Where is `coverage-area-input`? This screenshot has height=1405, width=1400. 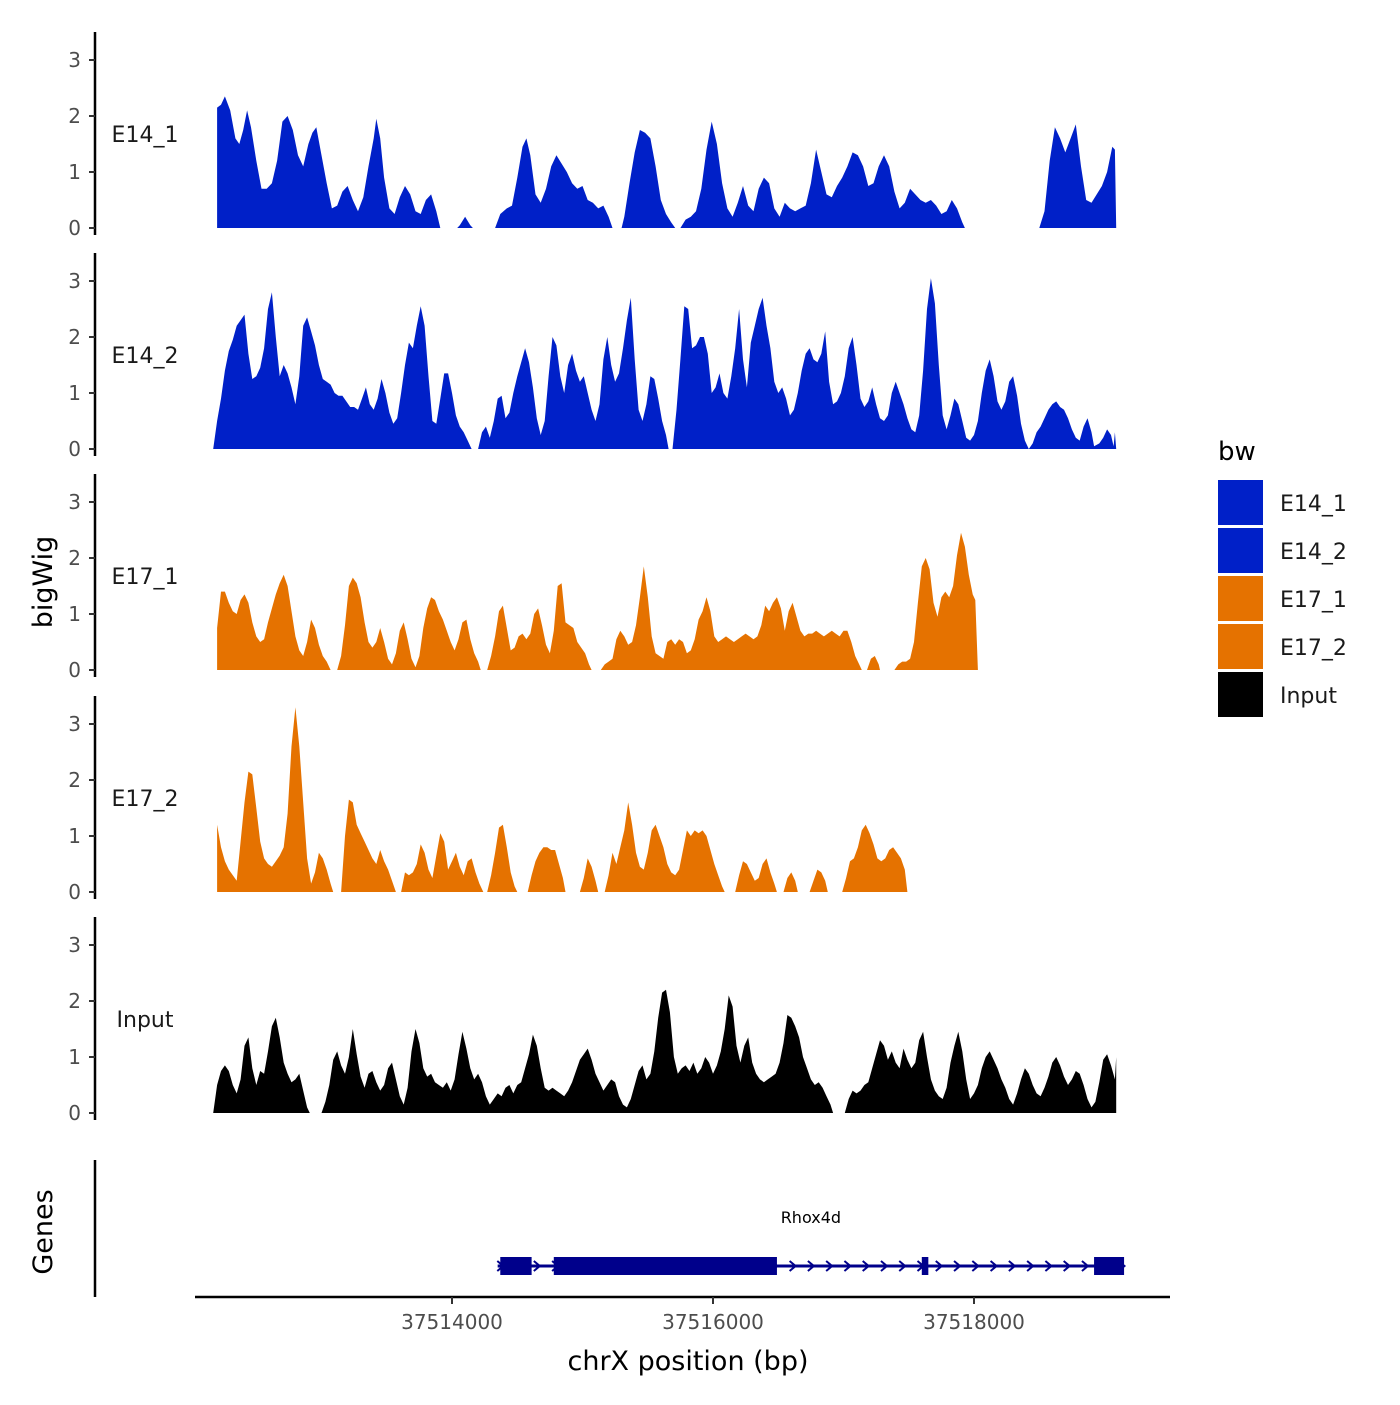
coverage-area-input is located at coordinates (665, 1051).